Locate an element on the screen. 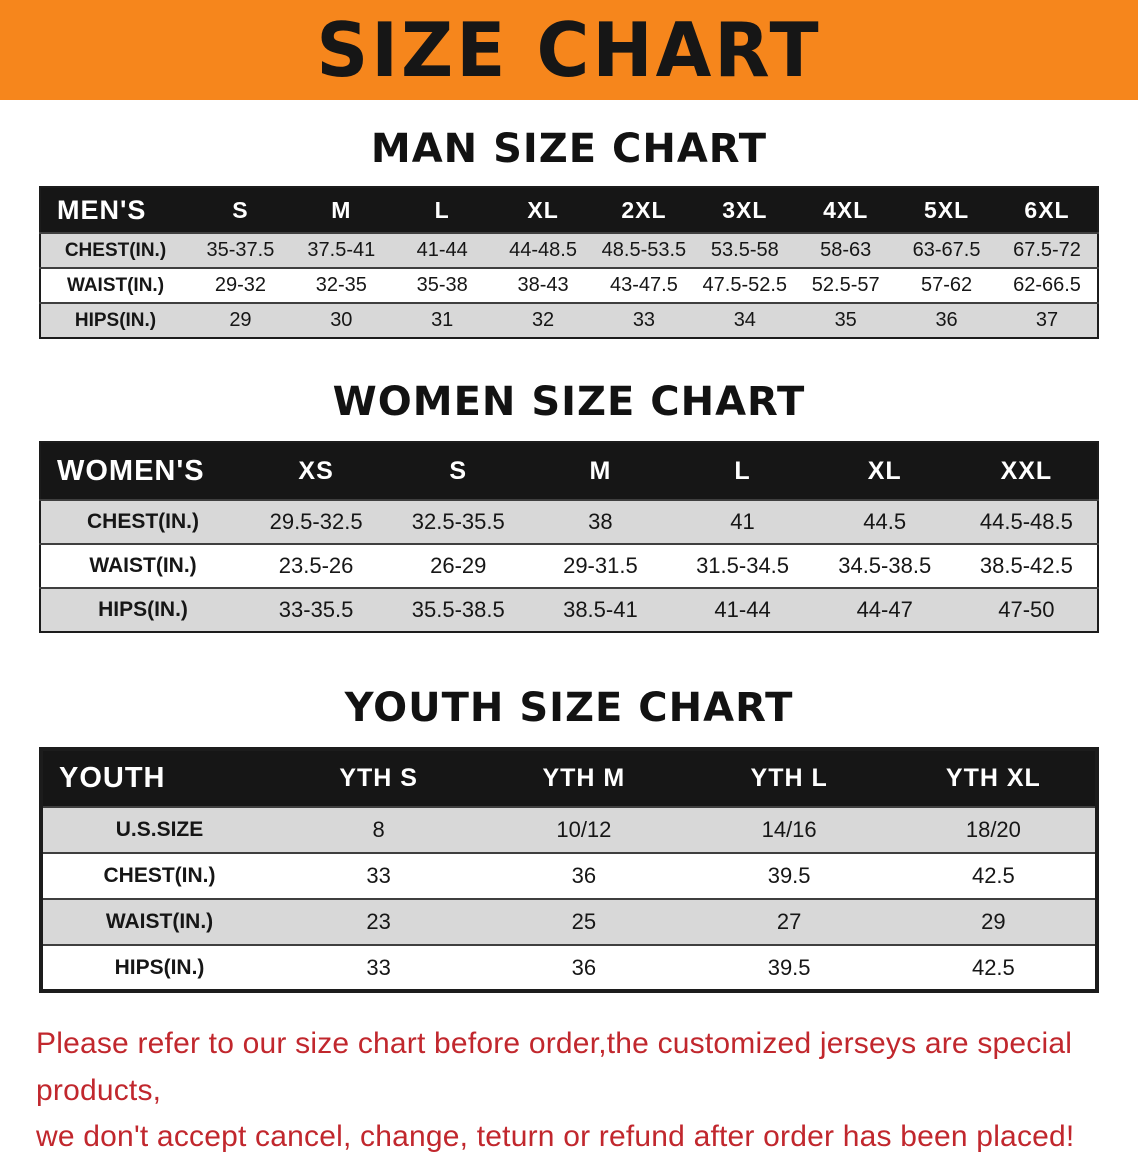 Image resolution: width=1138 pixels, height=1161 pixels. size-cell: 52.5-57 is located at coordinates (845, 285).